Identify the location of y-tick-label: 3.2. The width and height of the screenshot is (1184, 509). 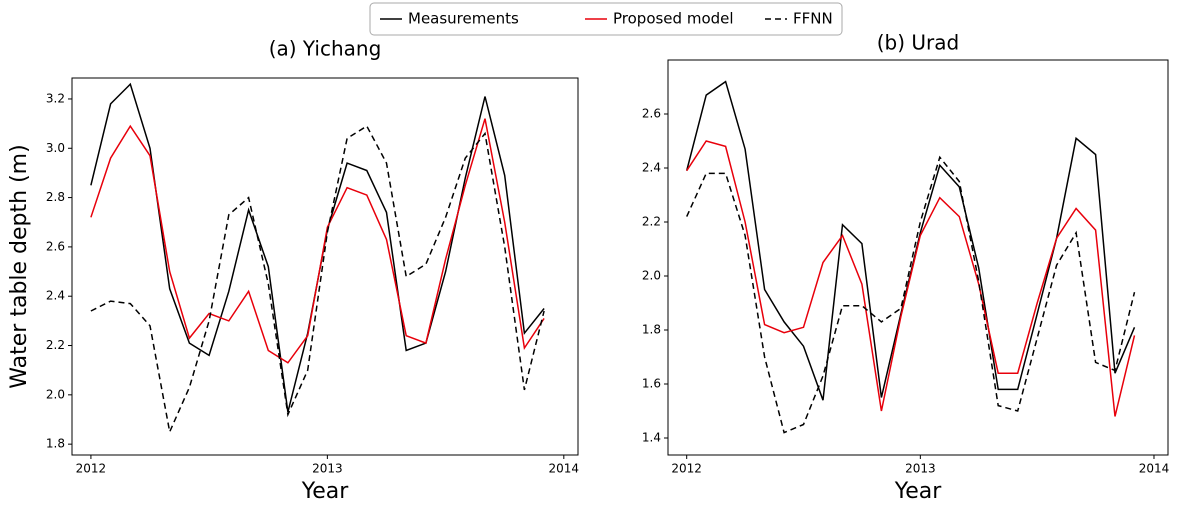
(55, 98).